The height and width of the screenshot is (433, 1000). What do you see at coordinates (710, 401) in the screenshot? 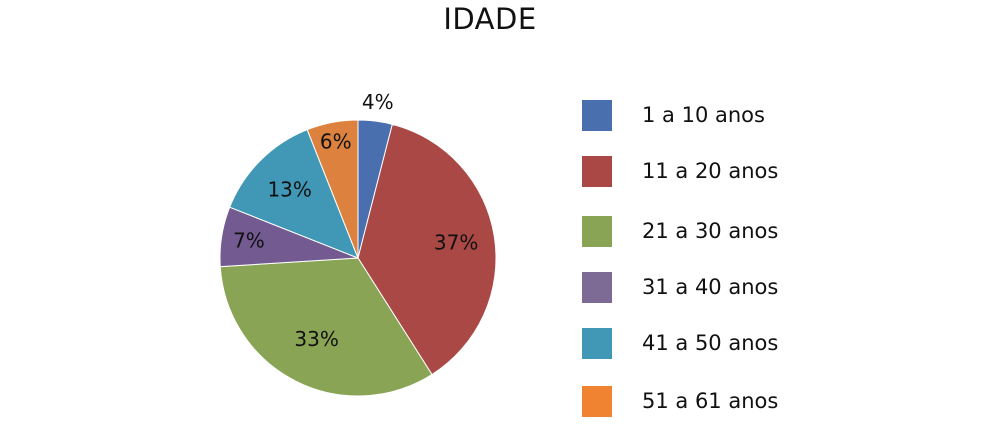
I see `legend-label: 51 a 61 anos` at bounding box center [710, 401].